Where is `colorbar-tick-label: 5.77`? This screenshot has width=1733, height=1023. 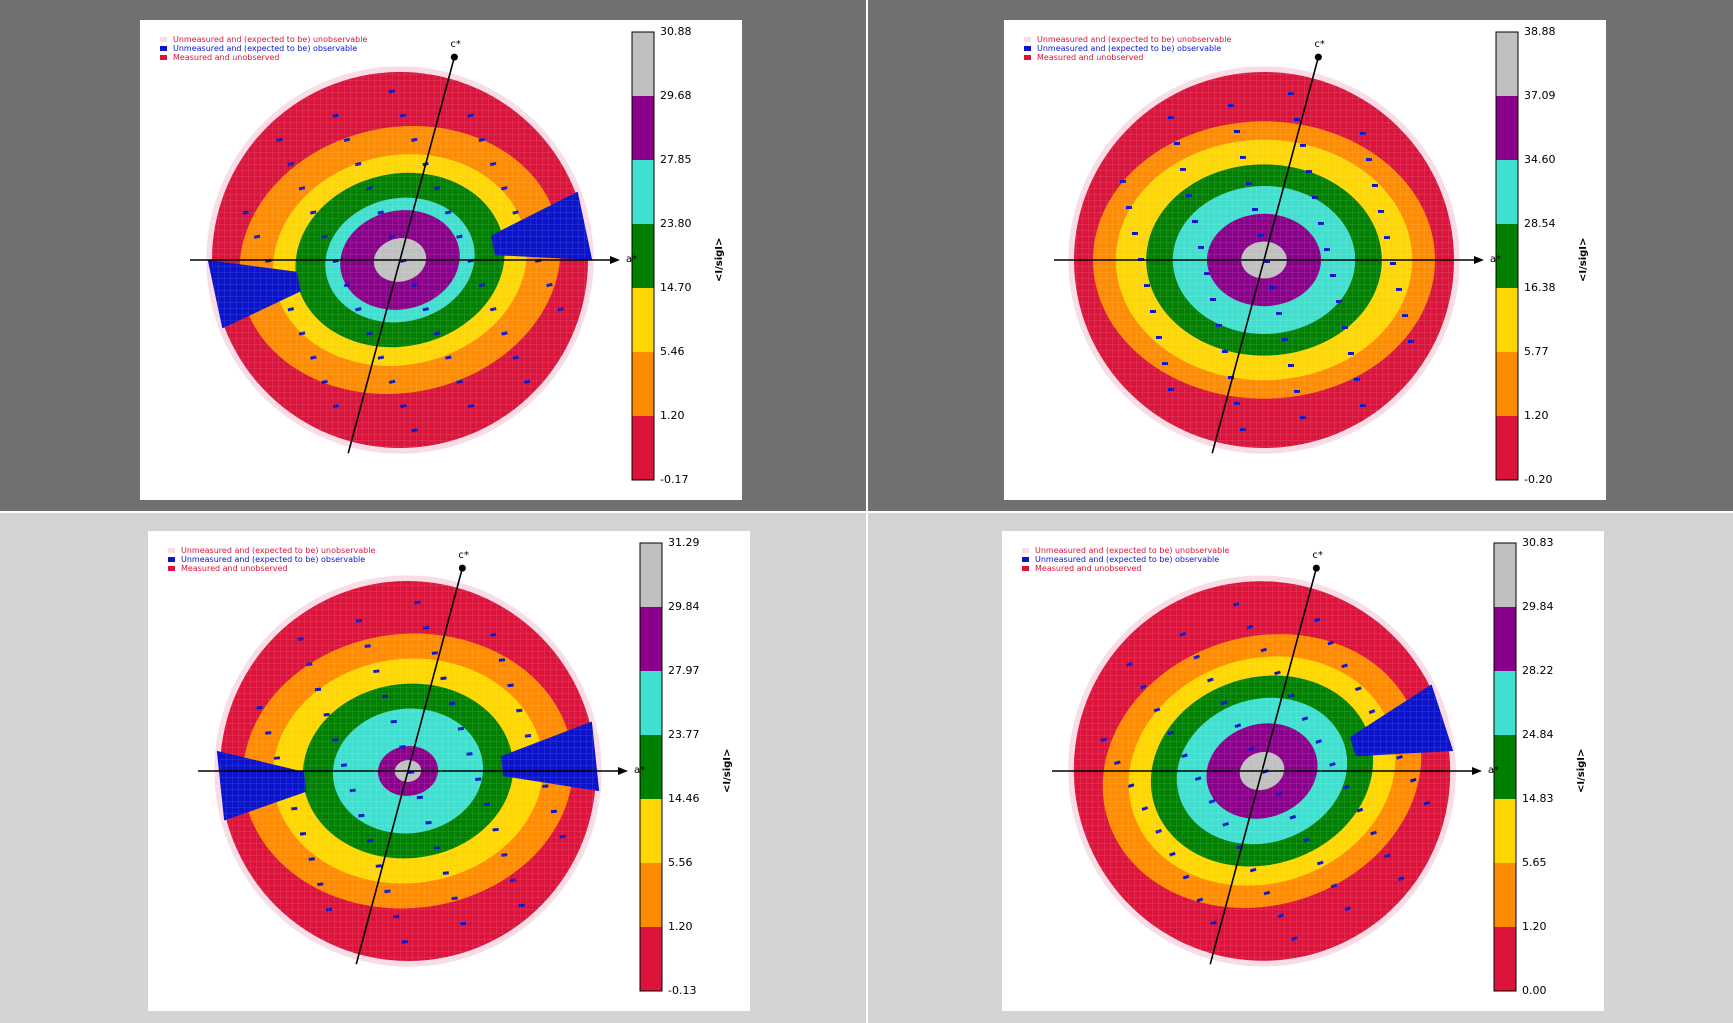
colorbar-tick-label: 5.77 is located at coordinates (1536, 351).